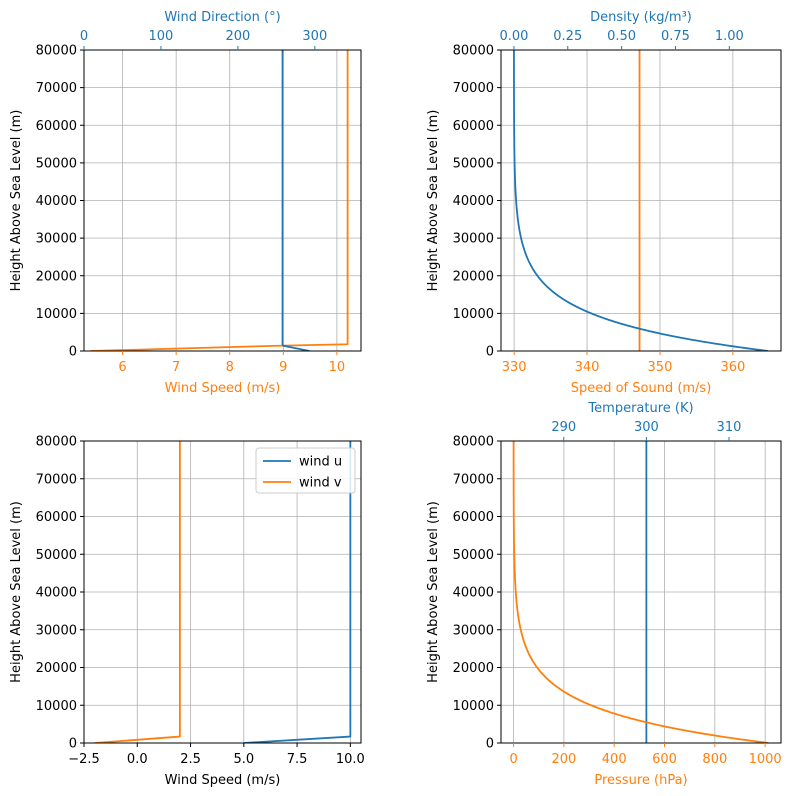 This screenshot has width=792, height=796. Describe the element at coordinates (190, 759) in the screenshot. I see `x-tick-label: 2.5` at that location.